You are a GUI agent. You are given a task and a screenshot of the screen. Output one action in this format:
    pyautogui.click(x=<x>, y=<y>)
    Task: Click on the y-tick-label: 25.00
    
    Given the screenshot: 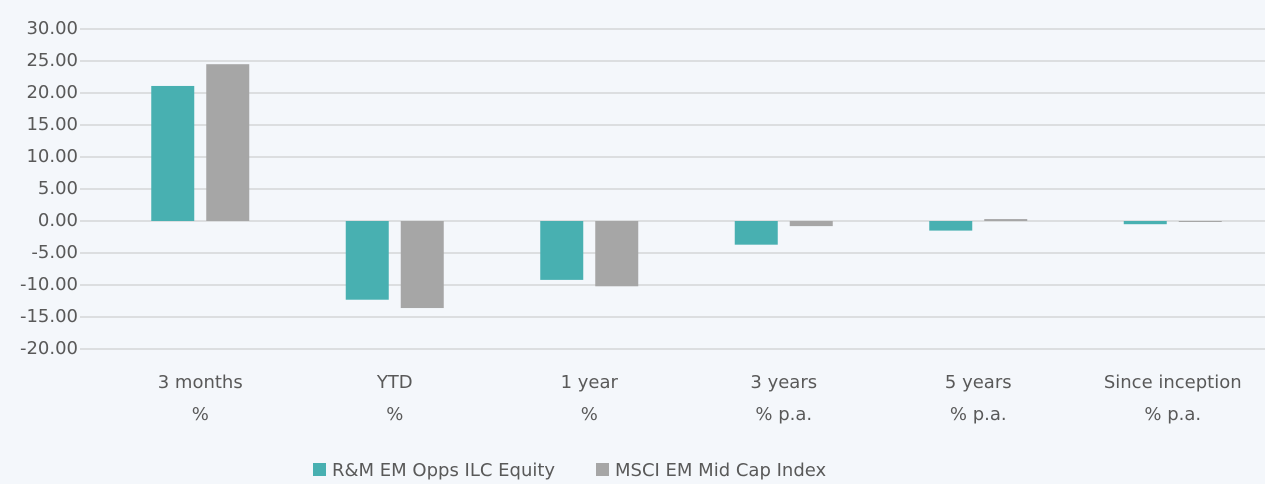 What is the action you would take?
    pyautogui.click(x=52, y=60)
    